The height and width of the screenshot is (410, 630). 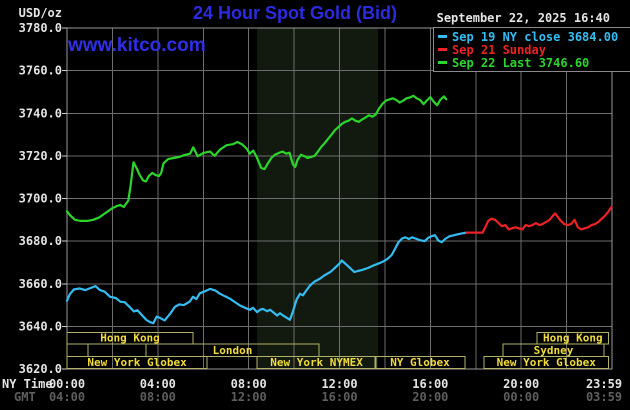 I want to click on legend-item-sep22: Sep 22 Last 3746.60, so click(x=534, y=62).